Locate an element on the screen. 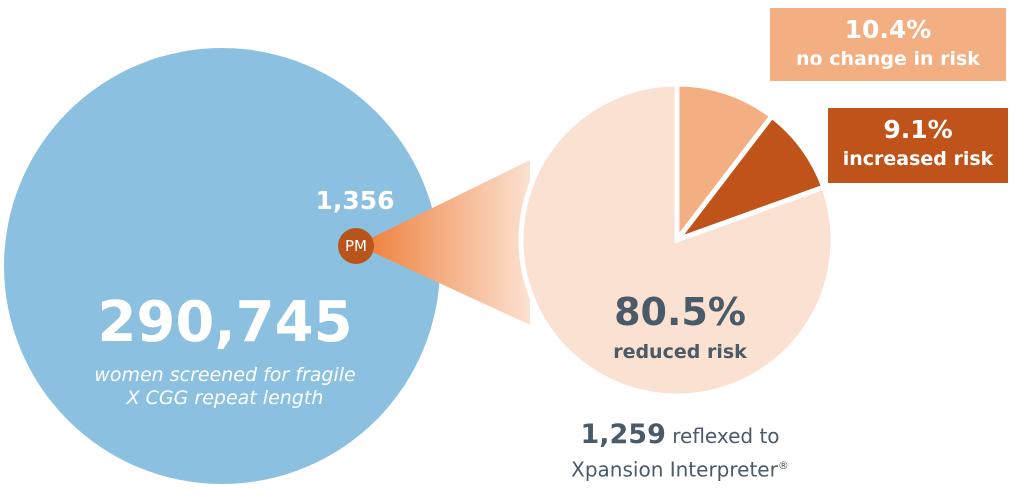  increased-label-box: 9.1% increased risk is located at coordinates (918, 145).